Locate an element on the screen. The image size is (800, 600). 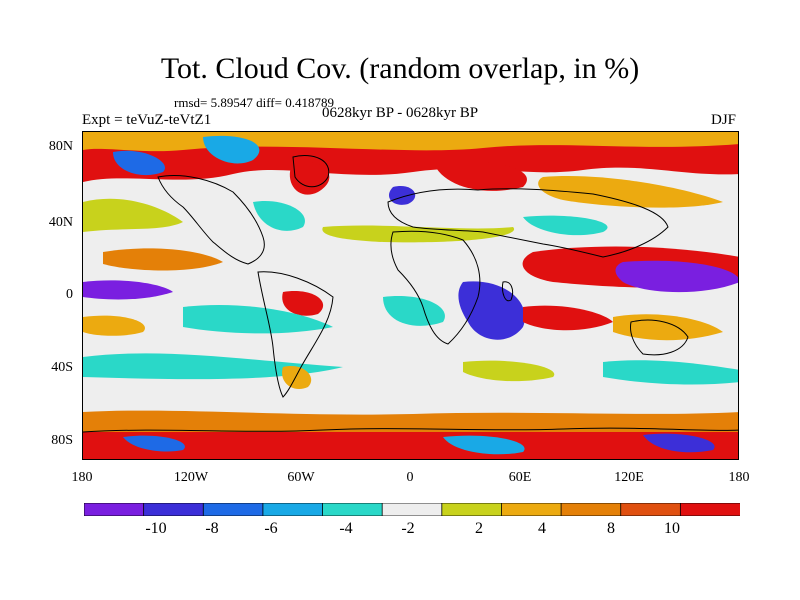
antarctic-orange-band is located at coordinates (410, 422).